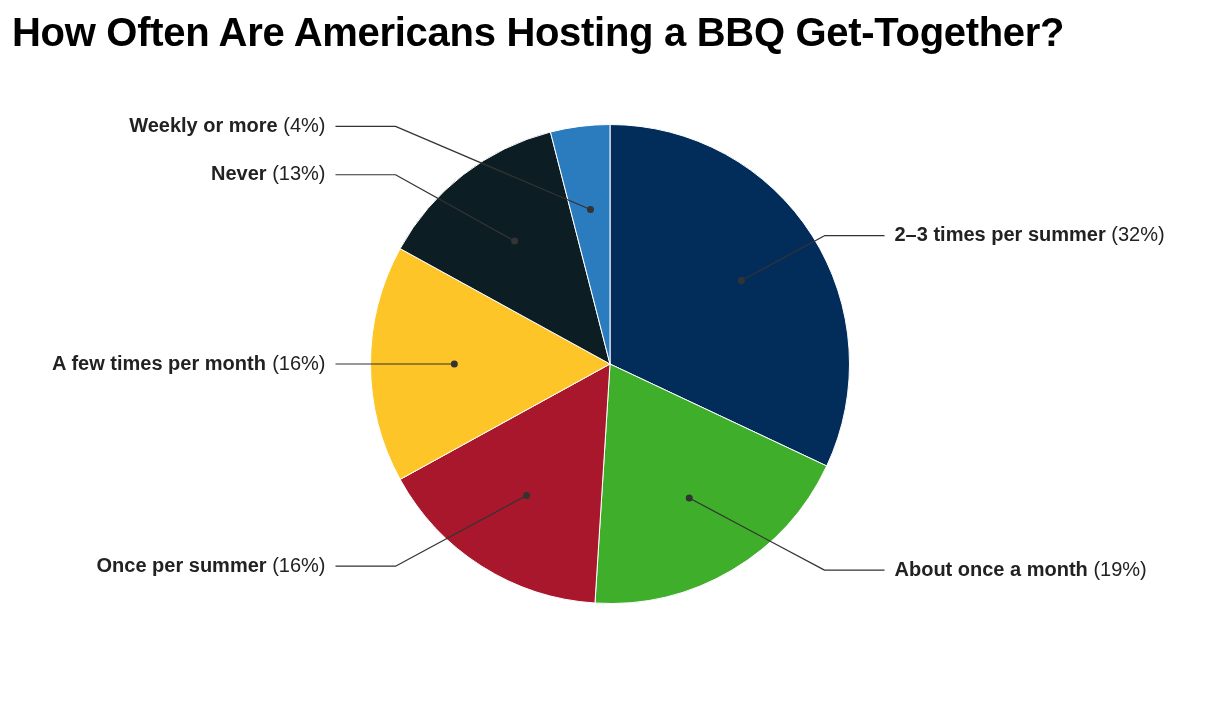 Image resolution: width=1220 pixels, height=704 pixels. What do you see at coordinates (994, 568) in the screenshot?
I see `slice-label: About once a month` at bounding box center [994, 568].